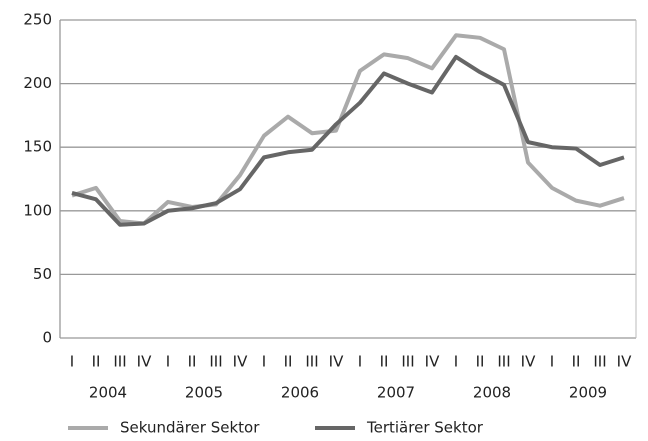  Describe the element at coordinates (37, 210) in the screenshot. I see `y-tick-label: 100` at that location.